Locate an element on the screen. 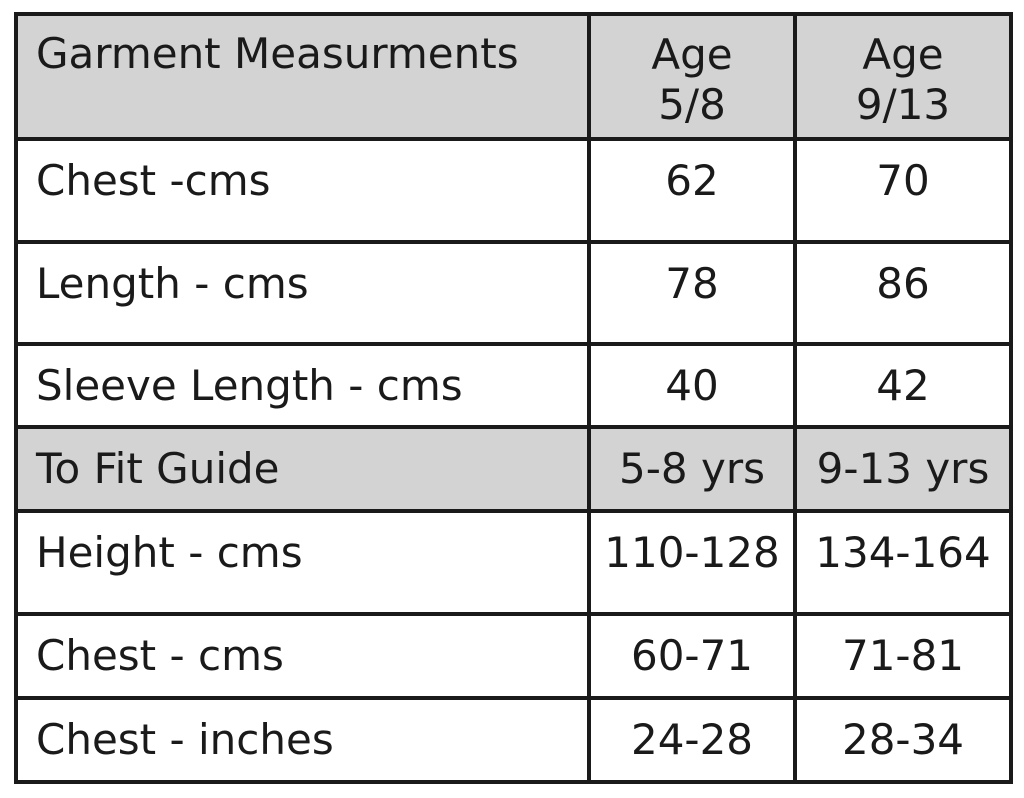 This screenshot has height=798, width=1024. table-row: Chest - cms 60-71 71-81 is located at coordinates (513, 656).